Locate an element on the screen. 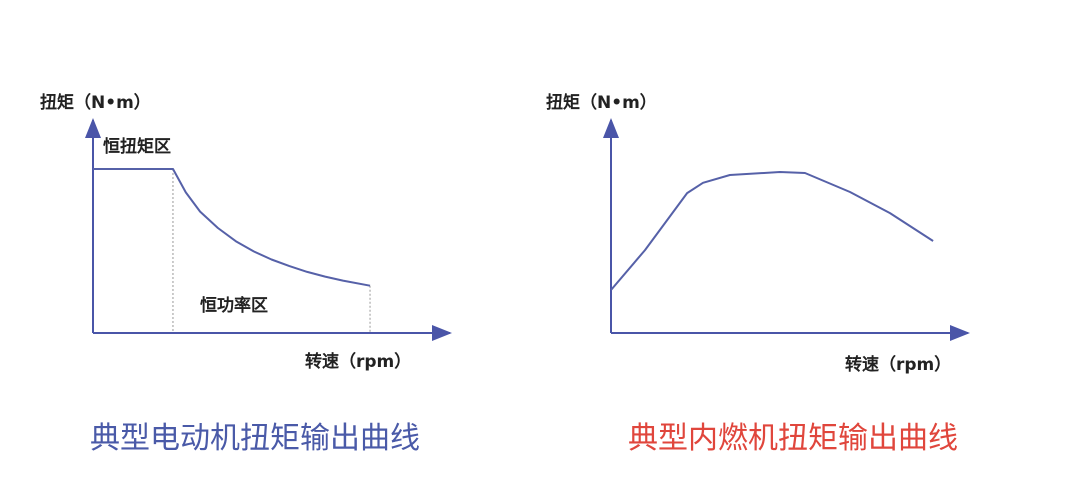 This screenshot has width=1080, height=488. chart-title: 典型内燃机扭矩输出曲线 is located at coordinates (793, 438).